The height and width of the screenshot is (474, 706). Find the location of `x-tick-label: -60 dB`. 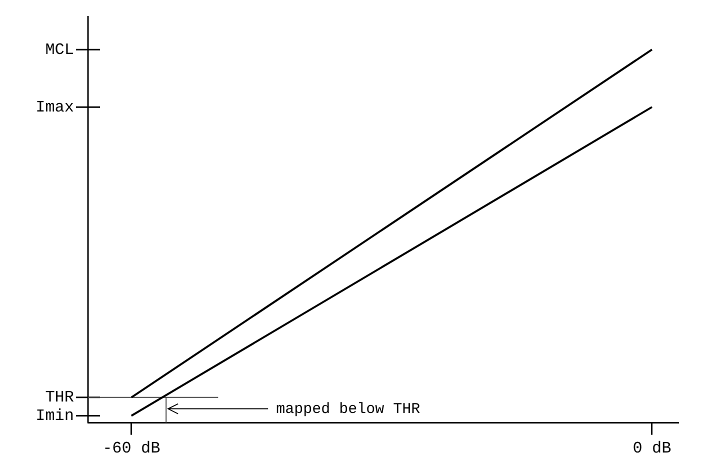

x-tick-label: -60 dB is located at coordinates (131, 449).